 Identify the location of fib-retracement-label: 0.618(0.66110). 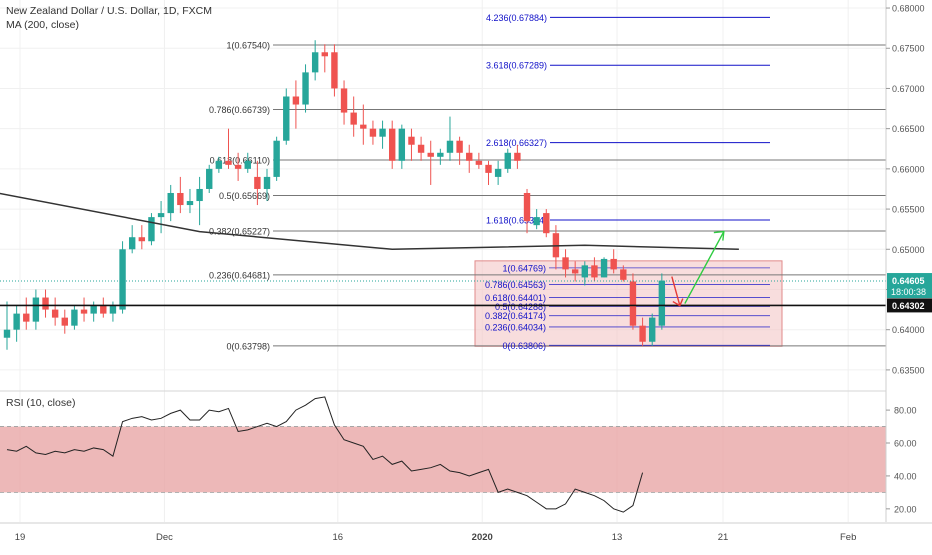
(240, 161).